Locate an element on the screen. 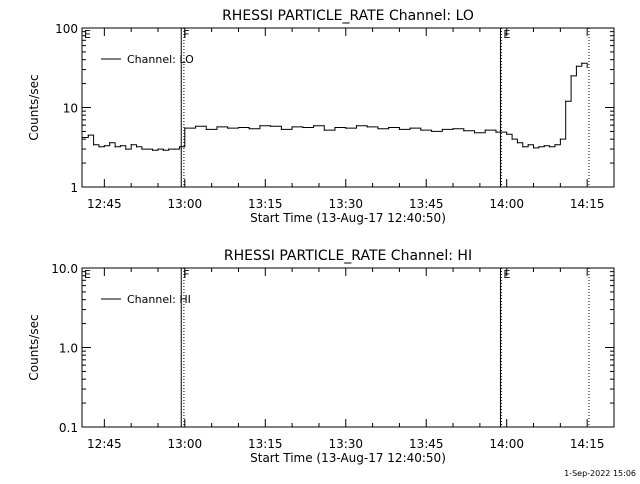  y-tick-label: 10 is located at coordinates (70, 109).